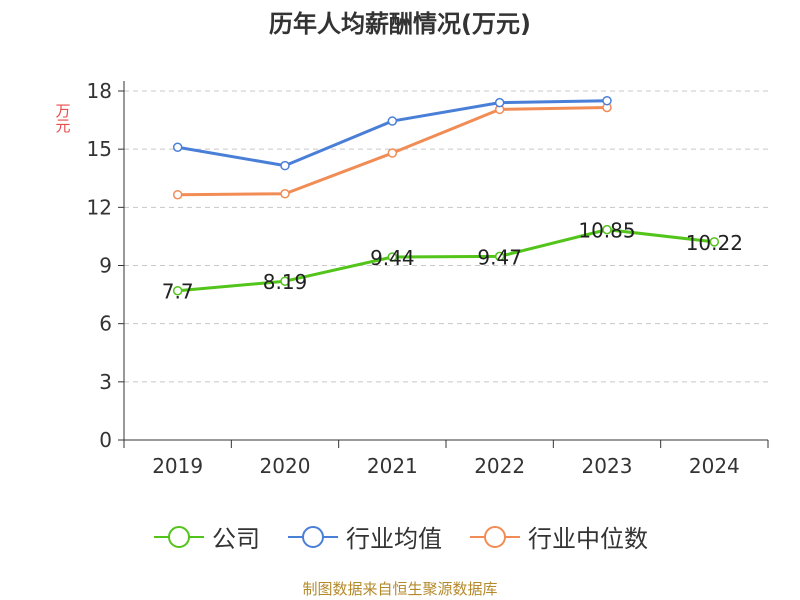 Image resolution: width=800 pixels, height=600 pixels. I want to click on data-label: 7.7, so click(178, 292).